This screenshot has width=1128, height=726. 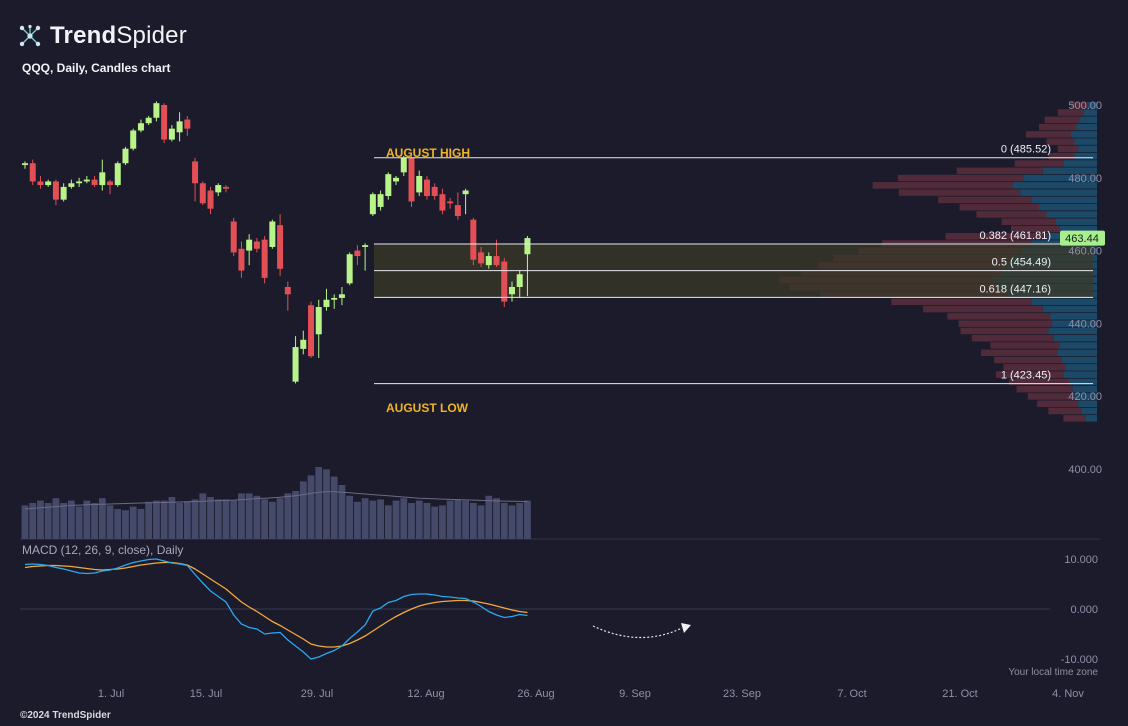 What do you see at coordinates (111, 694) in the screenshot?
I see `time-axis-tick: 1. Jul` at bounding box center [111, 694].